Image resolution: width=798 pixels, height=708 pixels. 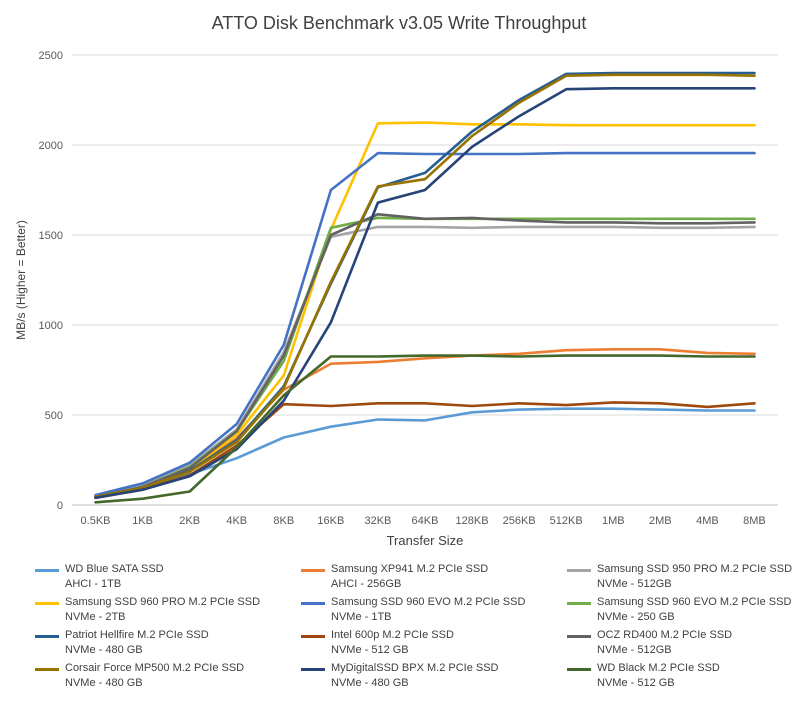 I want to click on x-tick-label: 1KB, so click(x=142, y=521).